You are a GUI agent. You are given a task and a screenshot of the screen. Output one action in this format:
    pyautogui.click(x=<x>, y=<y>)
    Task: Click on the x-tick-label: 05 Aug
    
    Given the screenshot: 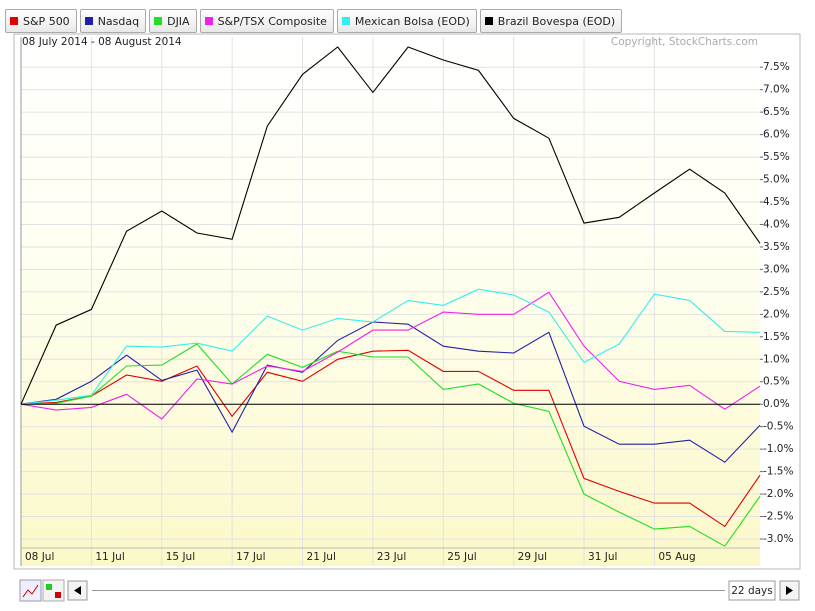 What is the action you would take?
    pyautogui.click(x=676, y=557)
    